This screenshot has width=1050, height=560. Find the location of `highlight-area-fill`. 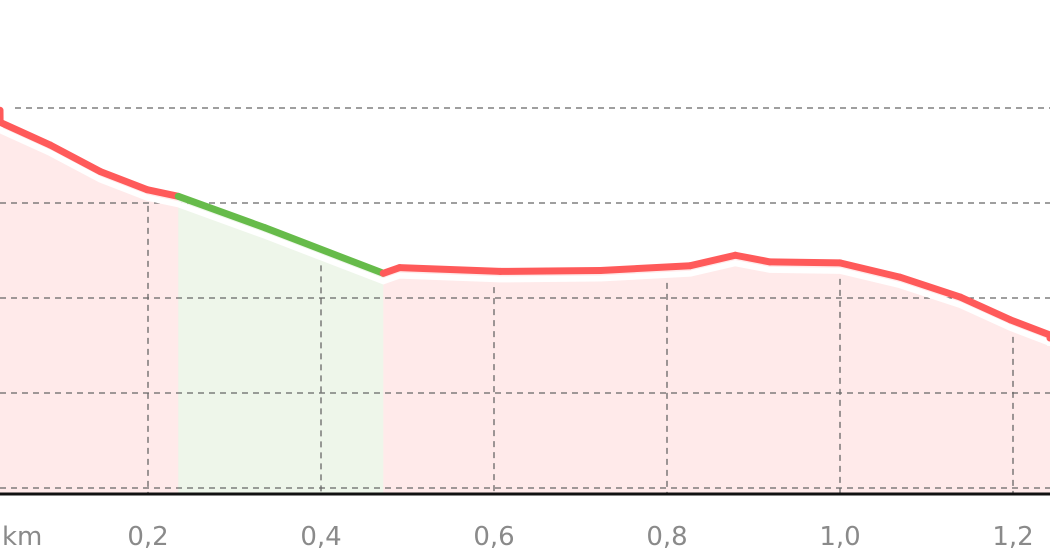

highlight-area-fill is located at coordinates (281, 345).